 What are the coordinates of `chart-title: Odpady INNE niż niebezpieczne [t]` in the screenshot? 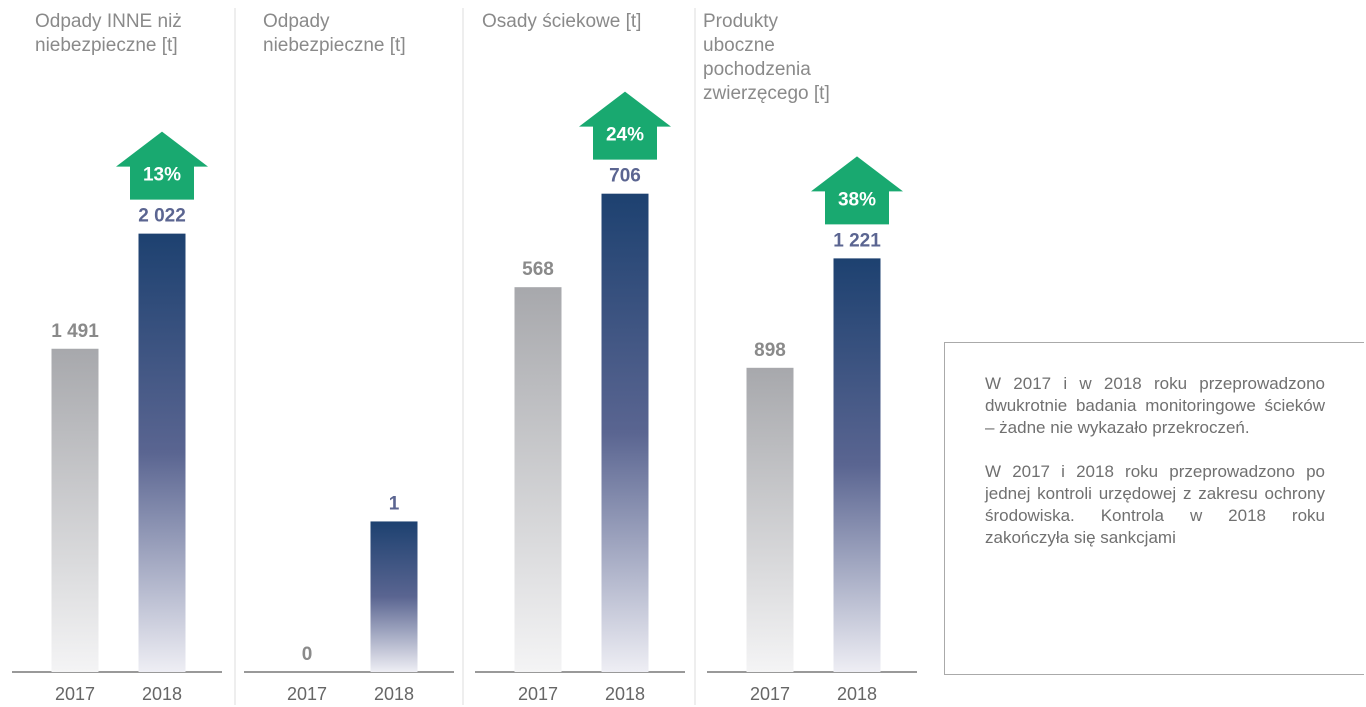 It's located at (108, 33).